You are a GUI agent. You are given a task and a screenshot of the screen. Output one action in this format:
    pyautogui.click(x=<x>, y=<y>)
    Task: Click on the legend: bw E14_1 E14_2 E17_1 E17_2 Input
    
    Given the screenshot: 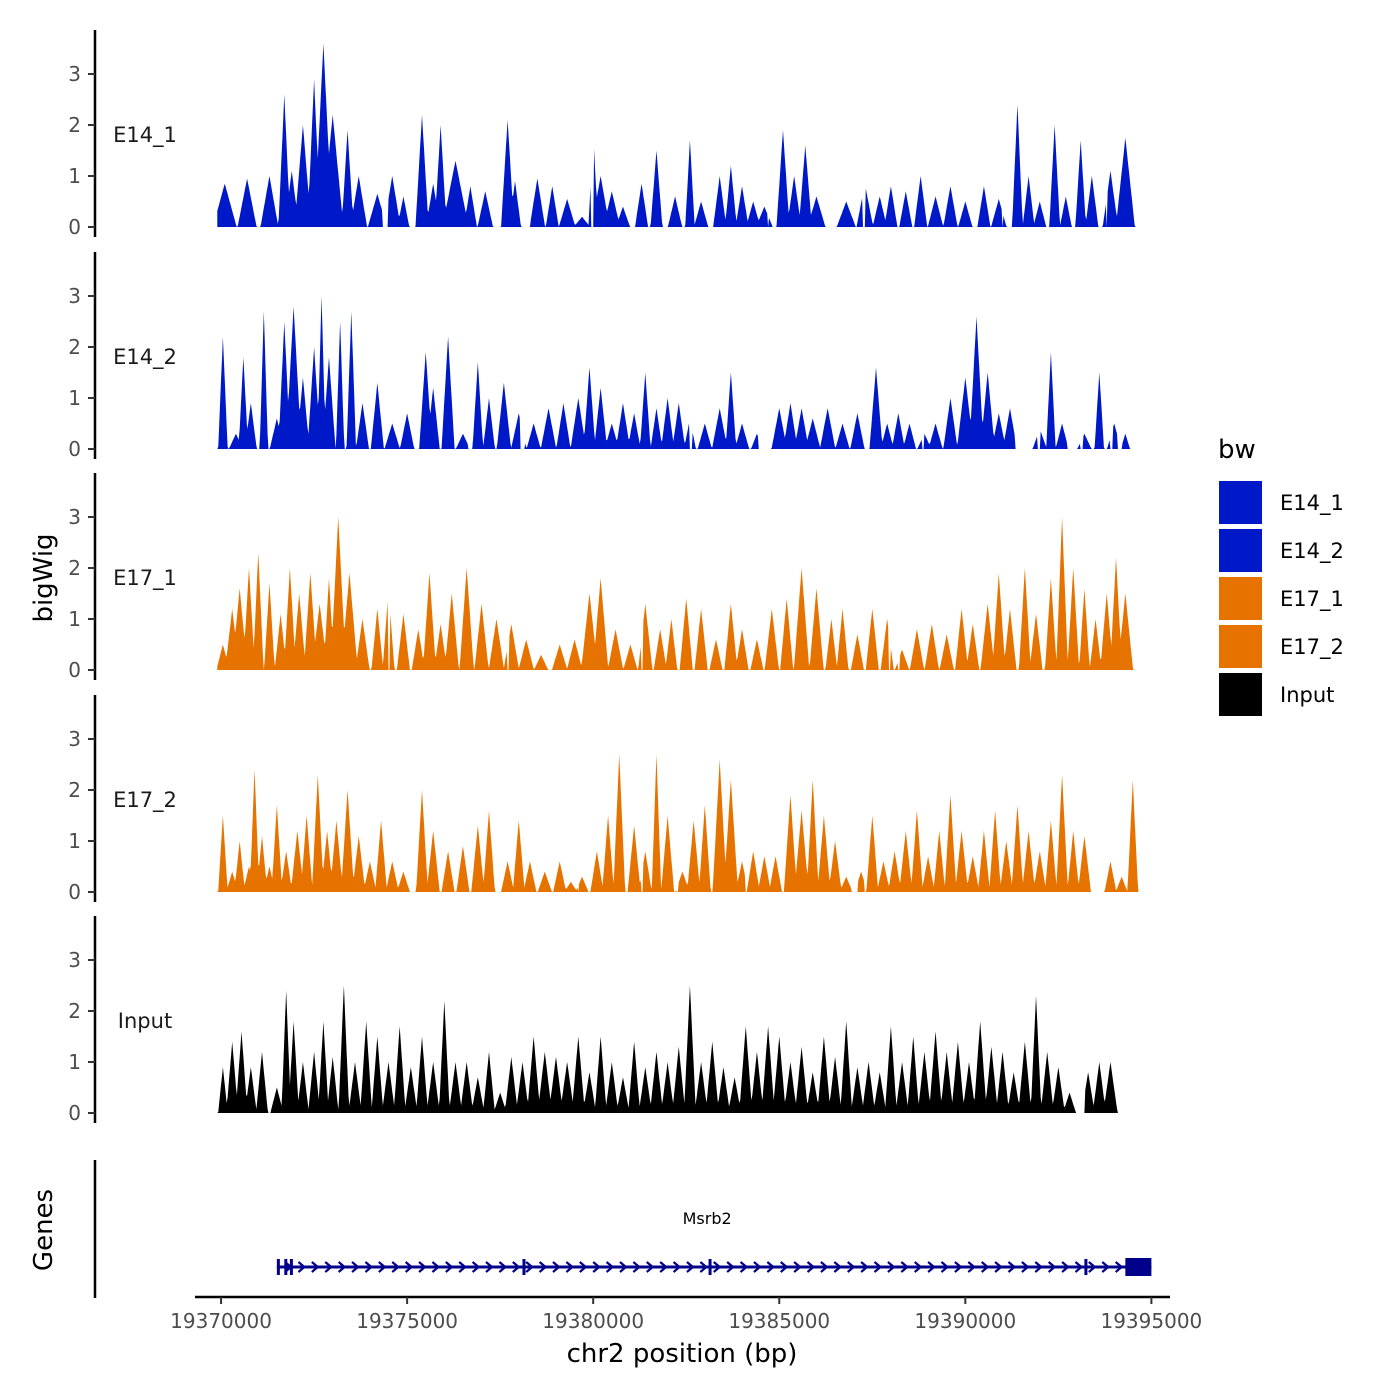 What is the action you would take?
    pyautogui.click(x=1280, y=576)
    